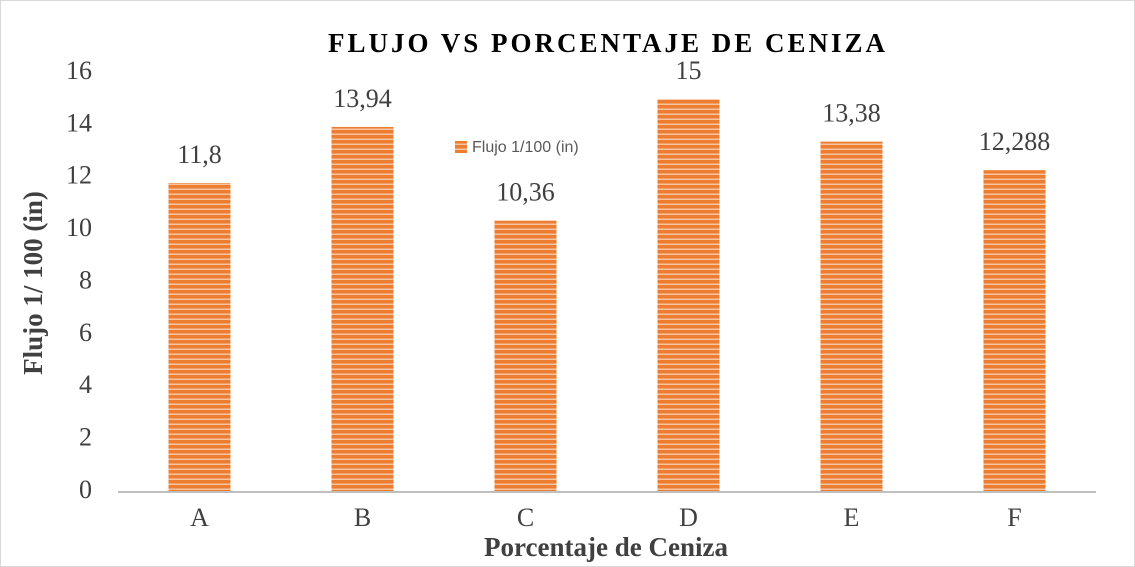 This screenshot has height=567, width=1135. What do you see at coordinates (85, 384) in the screenshot?
I see `y-tick-label: 4` at bounding box center [85, 384].